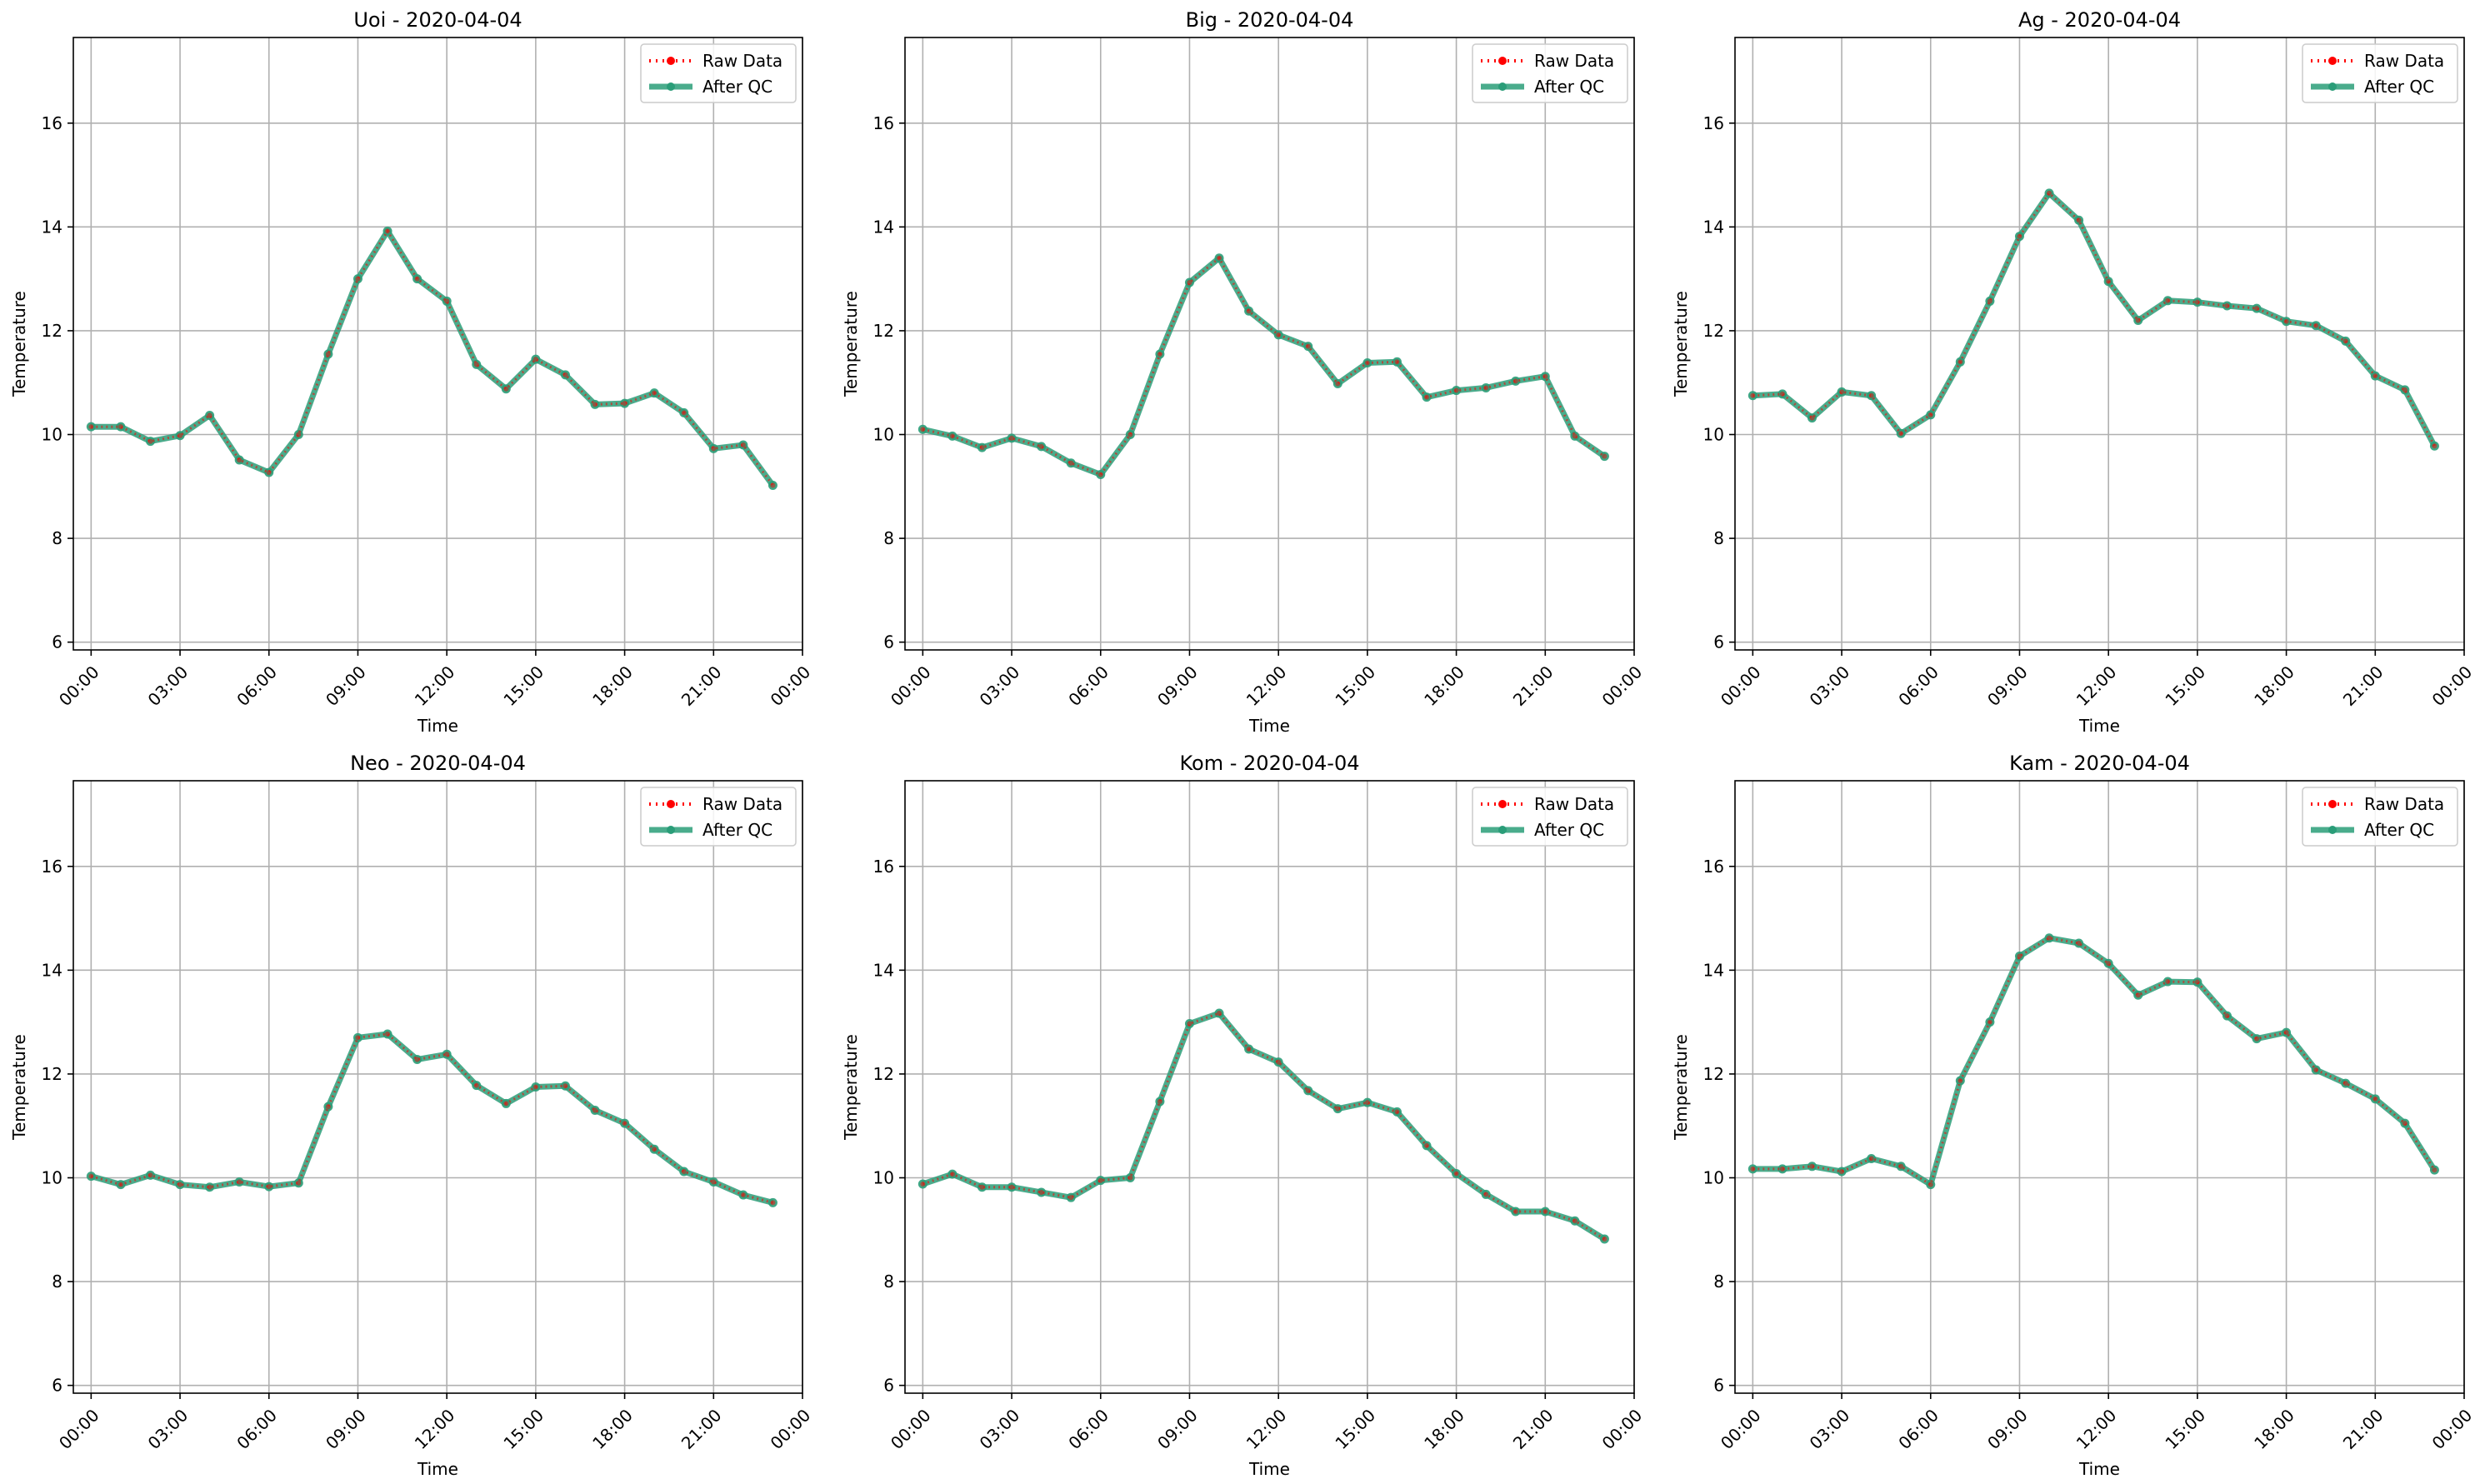 This screenshot has width=2485, height=1484. Describe the element at coordinates (1574, 61) in the screenshot. I see `legend-label-raw-data: Raw Data` at that location.